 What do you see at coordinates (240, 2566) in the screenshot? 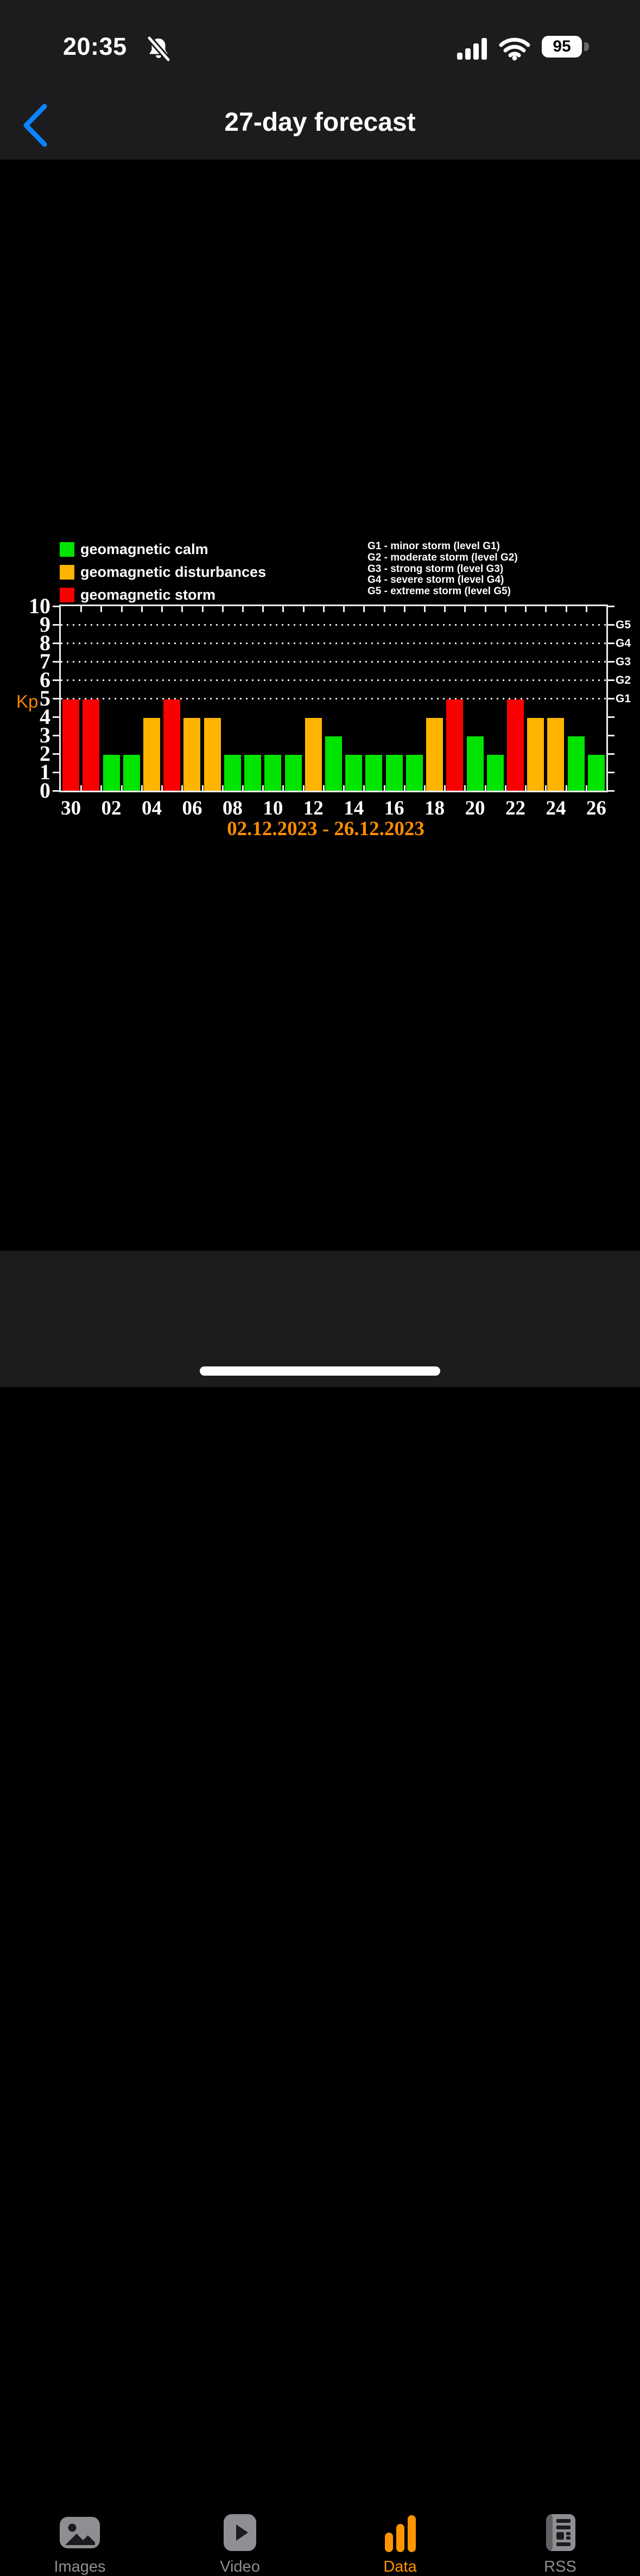
I see `tab-label: Video` at bounding box center [240, 2566].